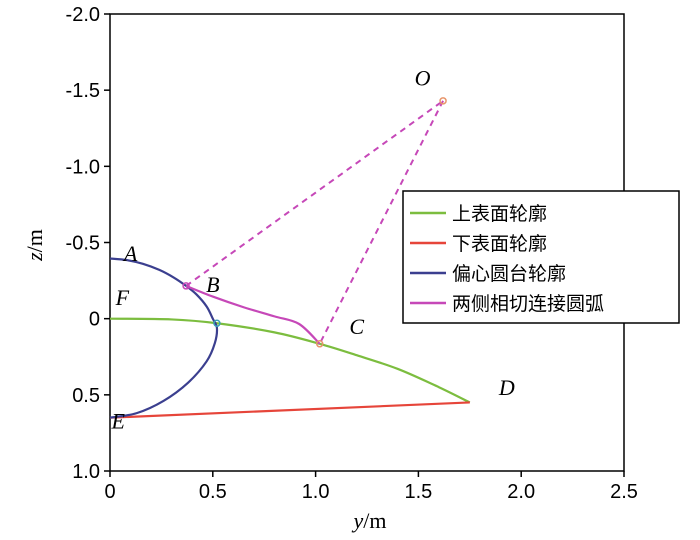 Image resolution: width=700 pixels, height=540 pixels. Describe the element at coordinates (509, 274) in the screenshot. I see `legend-item-eccentric-frustum: 偏心圆台轮廓` at that location.